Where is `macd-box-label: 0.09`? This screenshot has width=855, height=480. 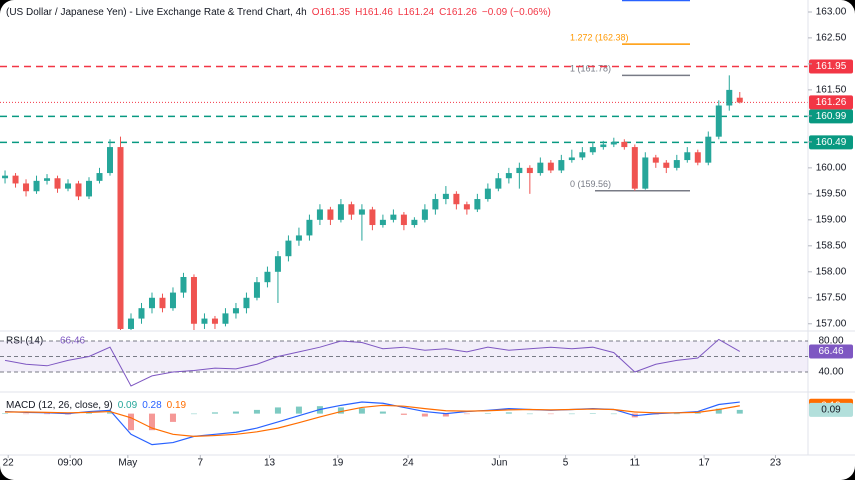 macd-box-label: 0.09 is located at coordinates (831, 410).